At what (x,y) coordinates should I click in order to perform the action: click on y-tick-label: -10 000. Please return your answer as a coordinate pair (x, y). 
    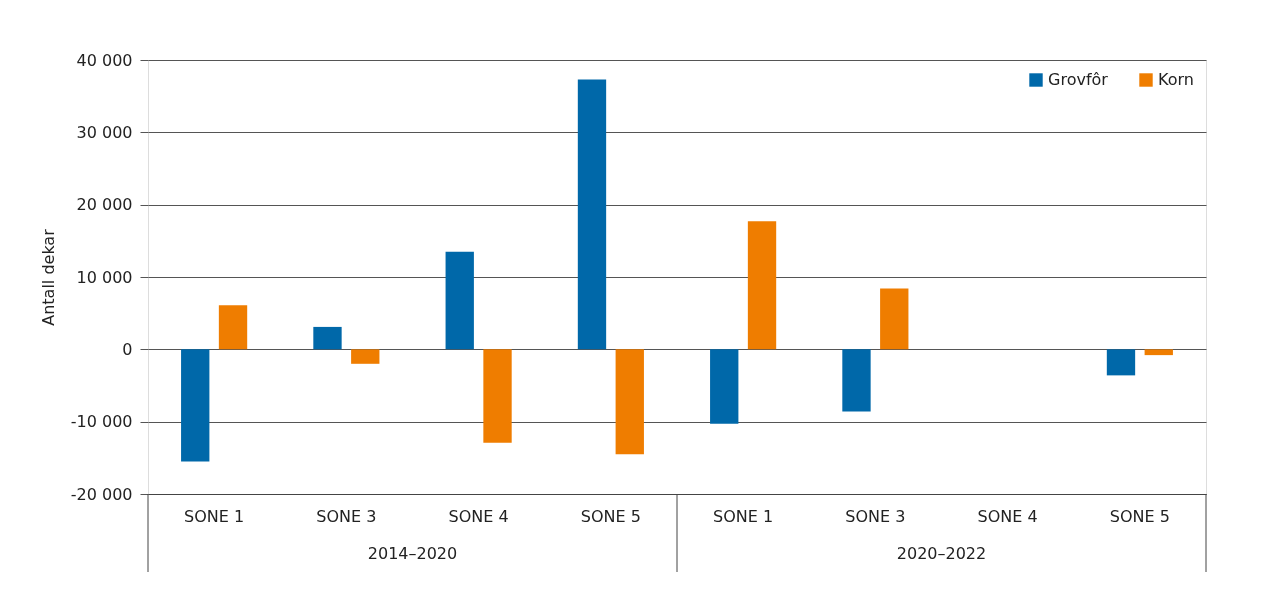
    Looking at the image, I should click on (101, 422).